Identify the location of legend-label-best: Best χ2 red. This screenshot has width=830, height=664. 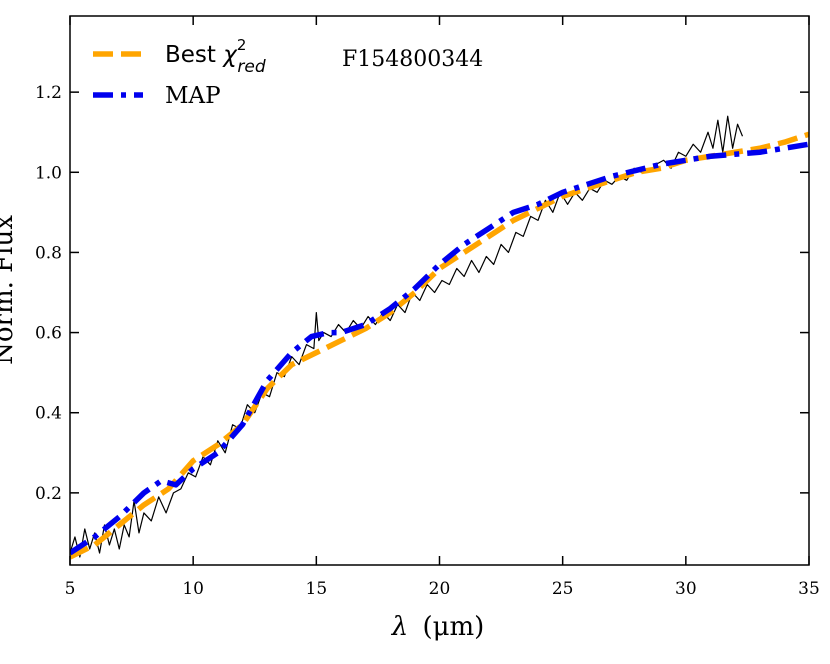
(215, 56).